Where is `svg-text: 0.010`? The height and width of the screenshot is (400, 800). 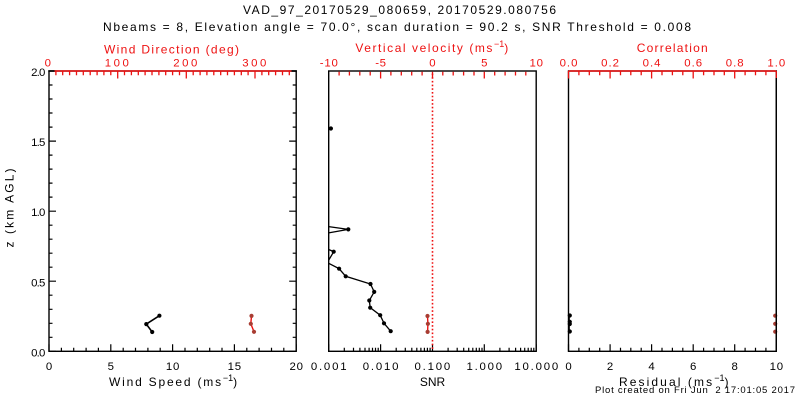 svg-text: 0.010 is located at coordinates (382, 367).